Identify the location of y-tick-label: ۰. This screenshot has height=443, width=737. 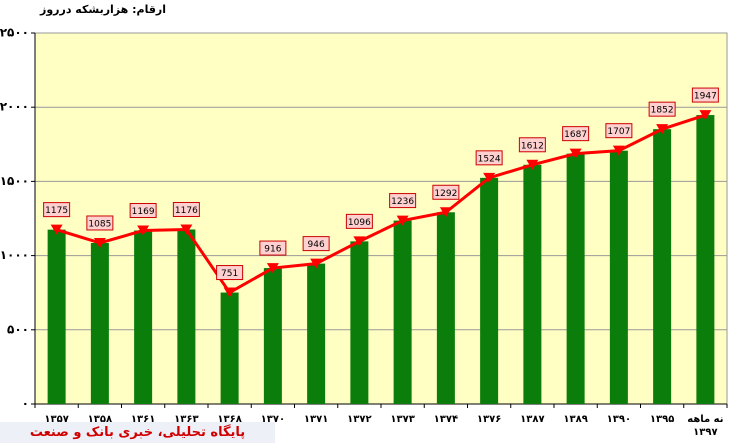
(25, 404).